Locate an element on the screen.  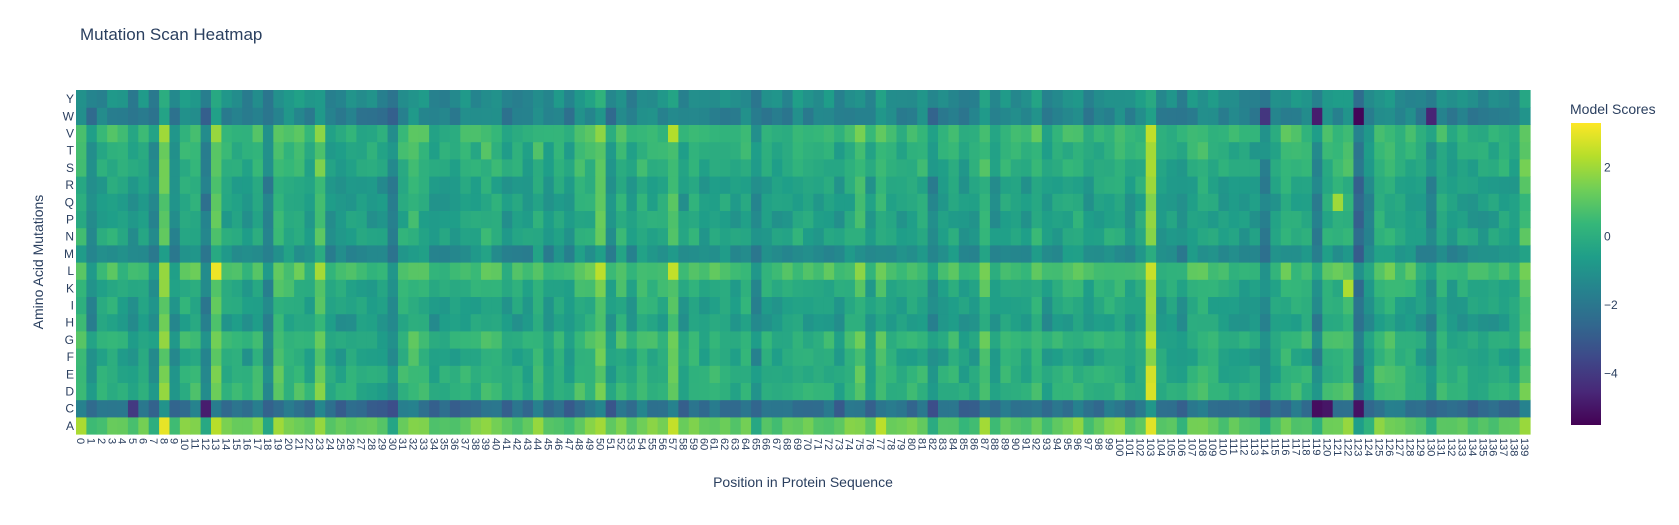
x-tick-label: 92 is located at coordinates (1036, 444).